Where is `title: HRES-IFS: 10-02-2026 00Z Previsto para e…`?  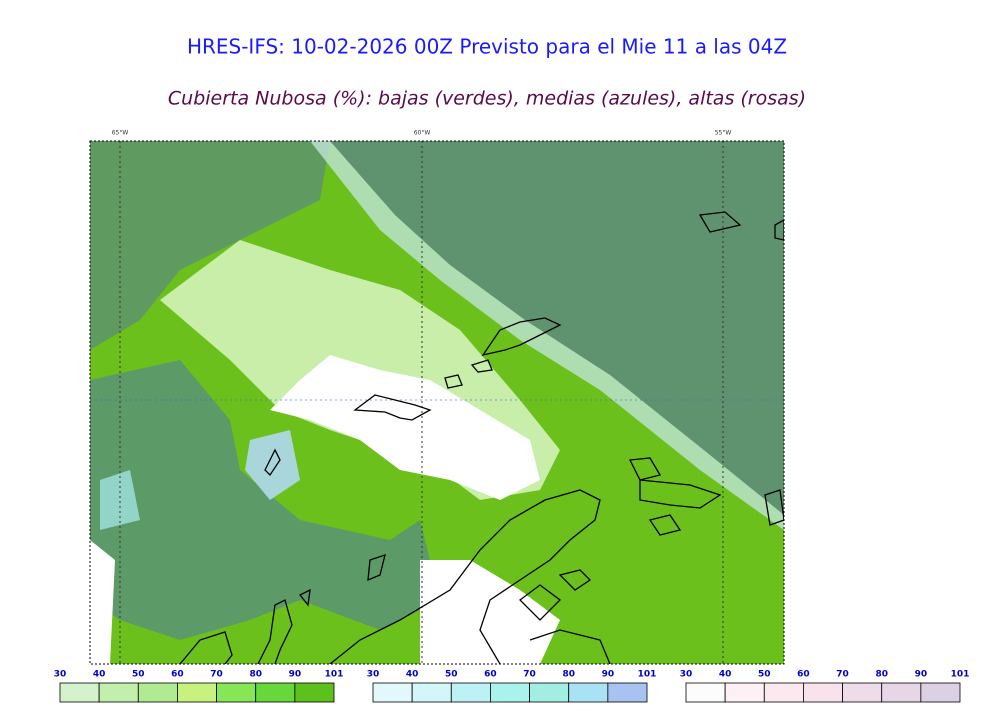 title: HRES-IFS: 10-02-2026 00Z Previsto para e… is located at coordinates (487, 47).